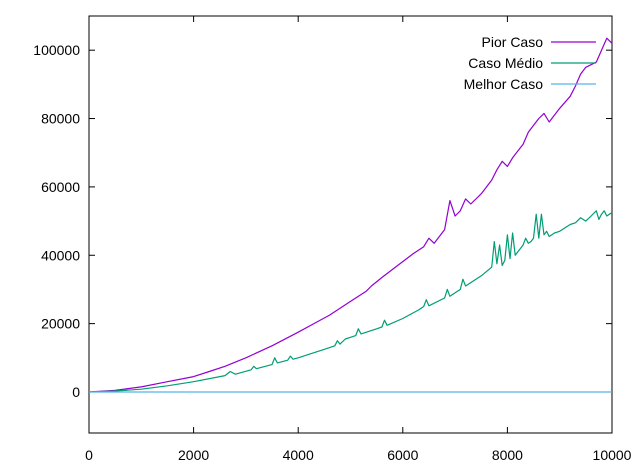  Describe the element at coordinates (193, 455) in the screenshot. I see `x-tick-label: 2000` at that location.